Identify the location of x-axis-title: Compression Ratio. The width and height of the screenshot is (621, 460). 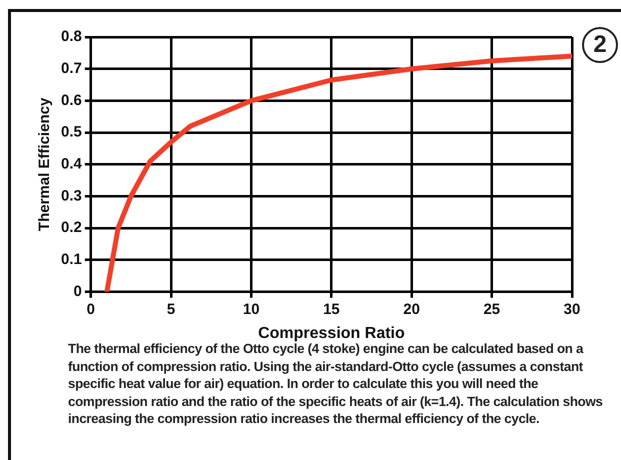
(331, 333).